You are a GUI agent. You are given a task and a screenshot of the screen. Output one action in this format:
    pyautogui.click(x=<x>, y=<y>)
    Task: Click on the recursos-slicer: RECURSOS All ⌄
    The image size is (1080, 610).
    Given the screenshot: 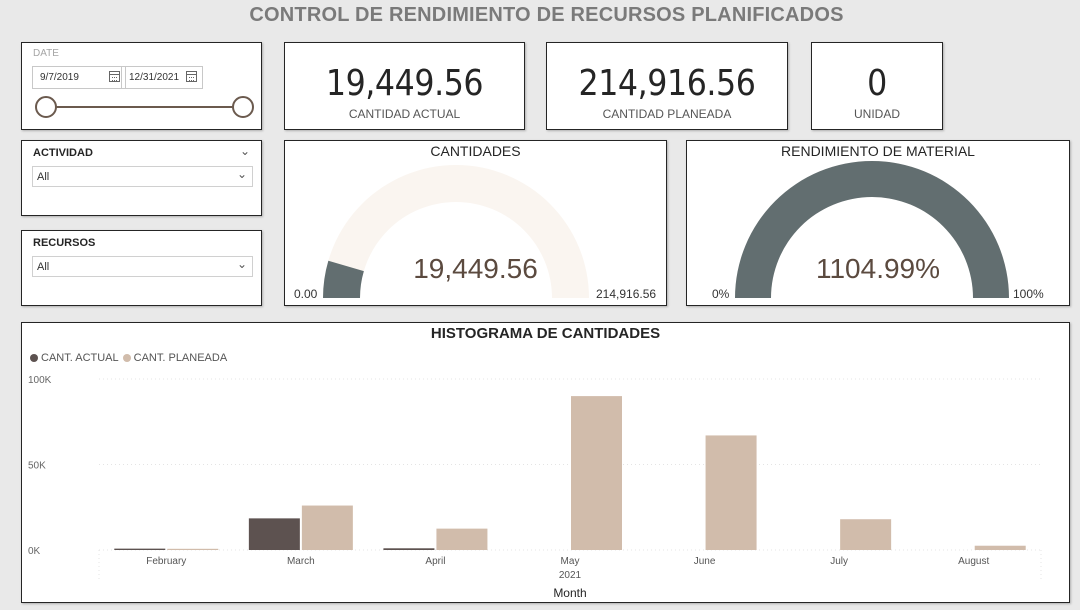 What is the action you would take?
    pyautogui.click(x=141, y=268)
    